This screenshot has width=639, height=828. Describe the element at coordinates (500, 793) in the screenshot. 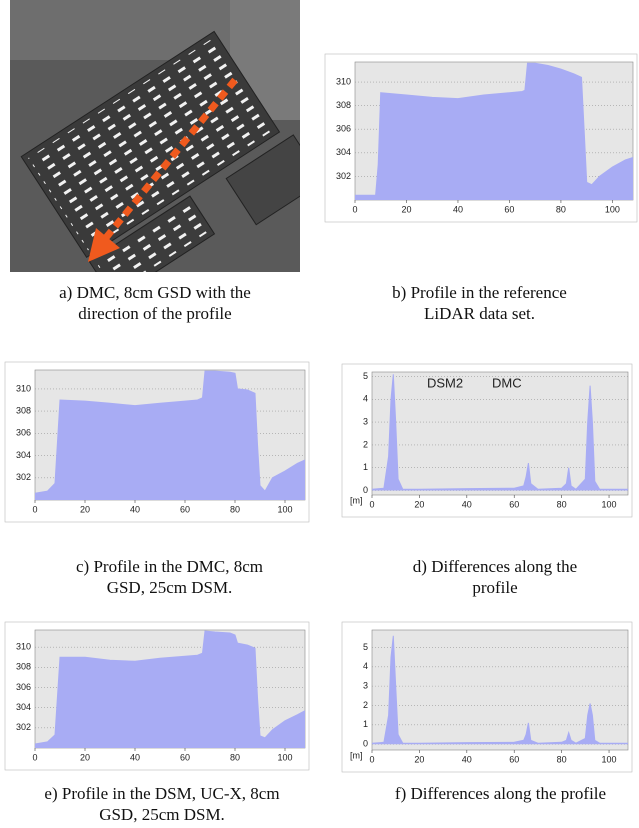

I see `caption: f) Differences along the profile` at that location.